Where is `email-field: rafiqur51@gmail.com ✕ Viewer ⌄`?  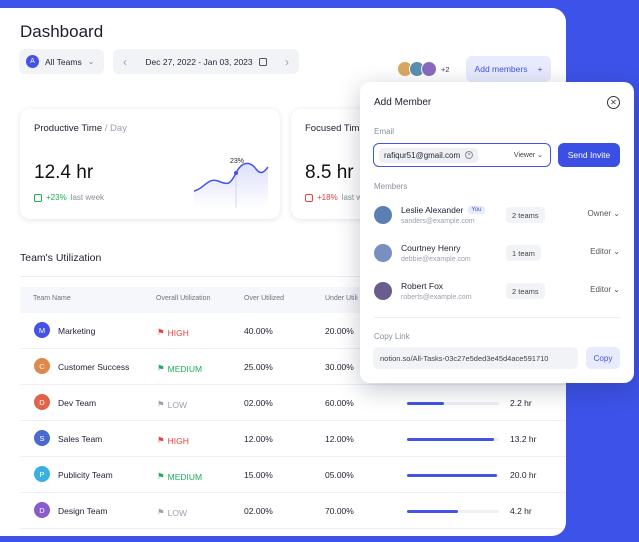 email-field: rafiqur51@gmail.com ✕ Viewer ⌄ is located at coordinates (462, 155).